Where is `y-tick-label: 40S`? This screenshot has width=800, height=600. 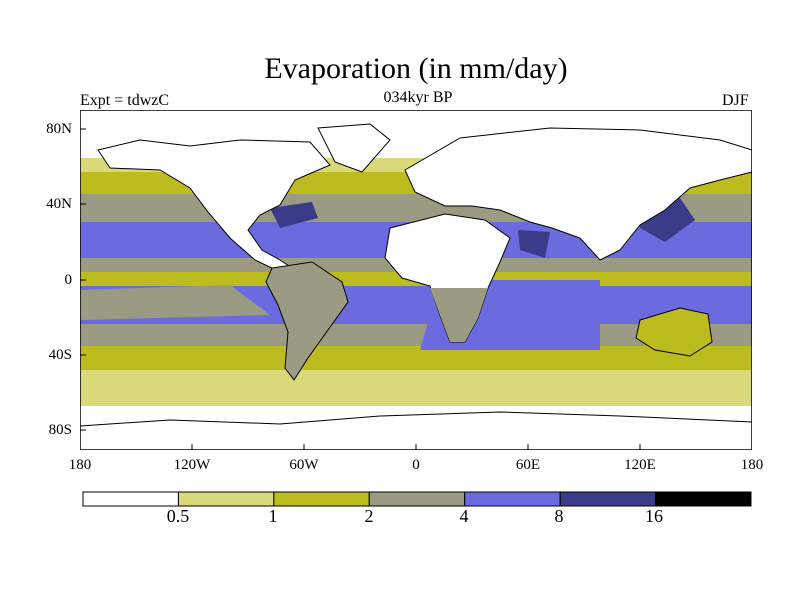 y-tick-label: 40S is located at coordinates (60, 355).